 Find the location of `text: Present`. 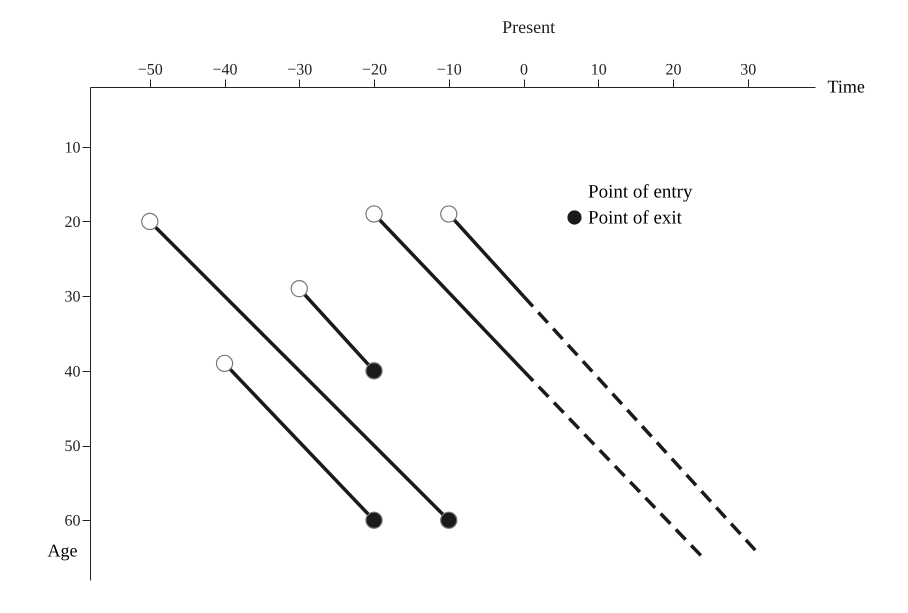

text: Present is located at coordinates (529, 27).